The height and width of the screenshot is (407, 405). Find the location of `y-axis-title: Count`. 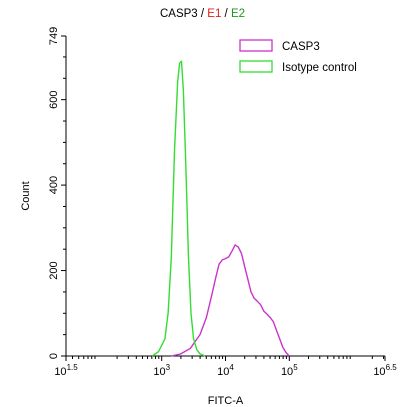

y-axis-title: Count is located at coordinates (26, 195).